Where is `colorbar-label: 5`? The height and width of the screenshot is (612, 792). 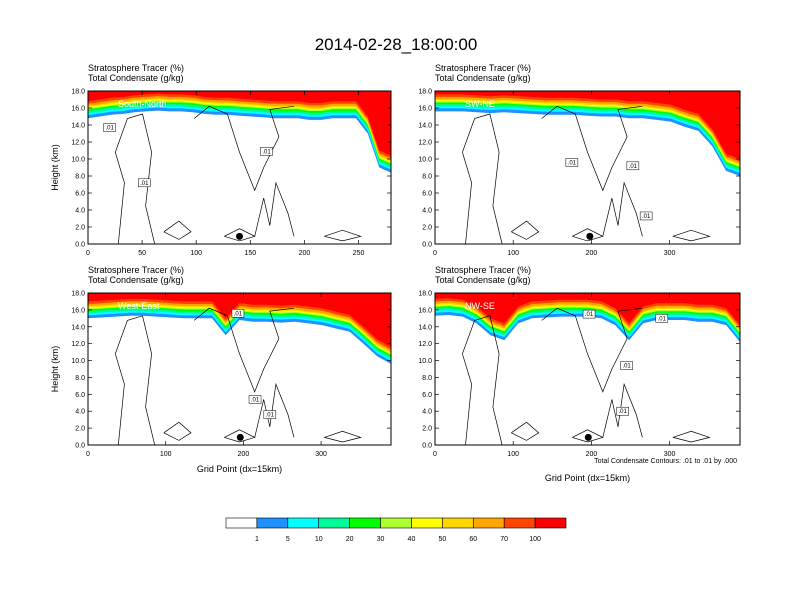 colorbar-label: 5 is located at coordinates (288, 539).